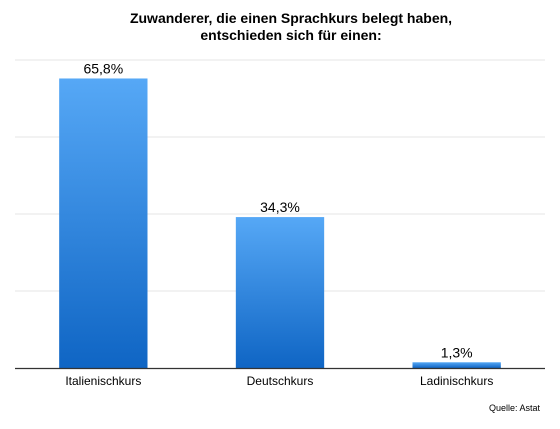 The width and height of the screenshot is (560, 429). I want to click on bar-ladinischkurs, so click(456, 365).